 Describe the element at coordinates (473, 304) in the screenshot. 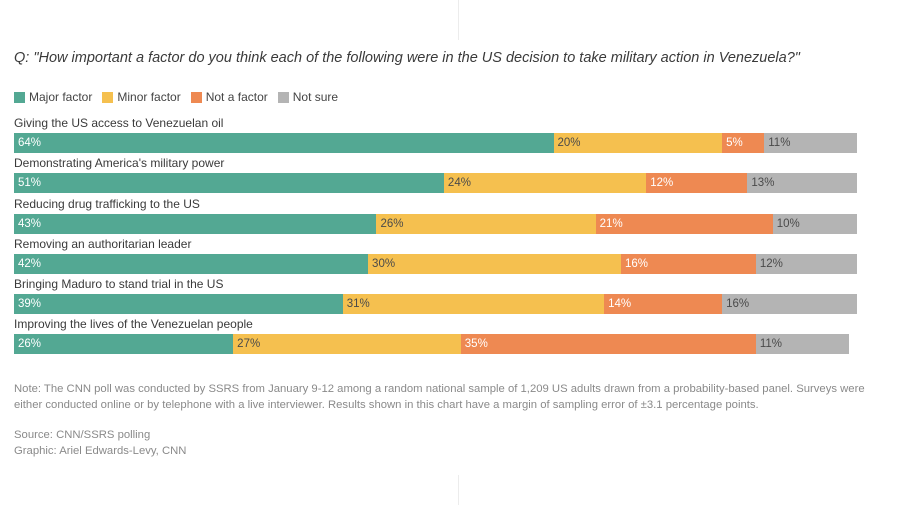

I see `bar-segment-minor-factor: 31%` at that location.